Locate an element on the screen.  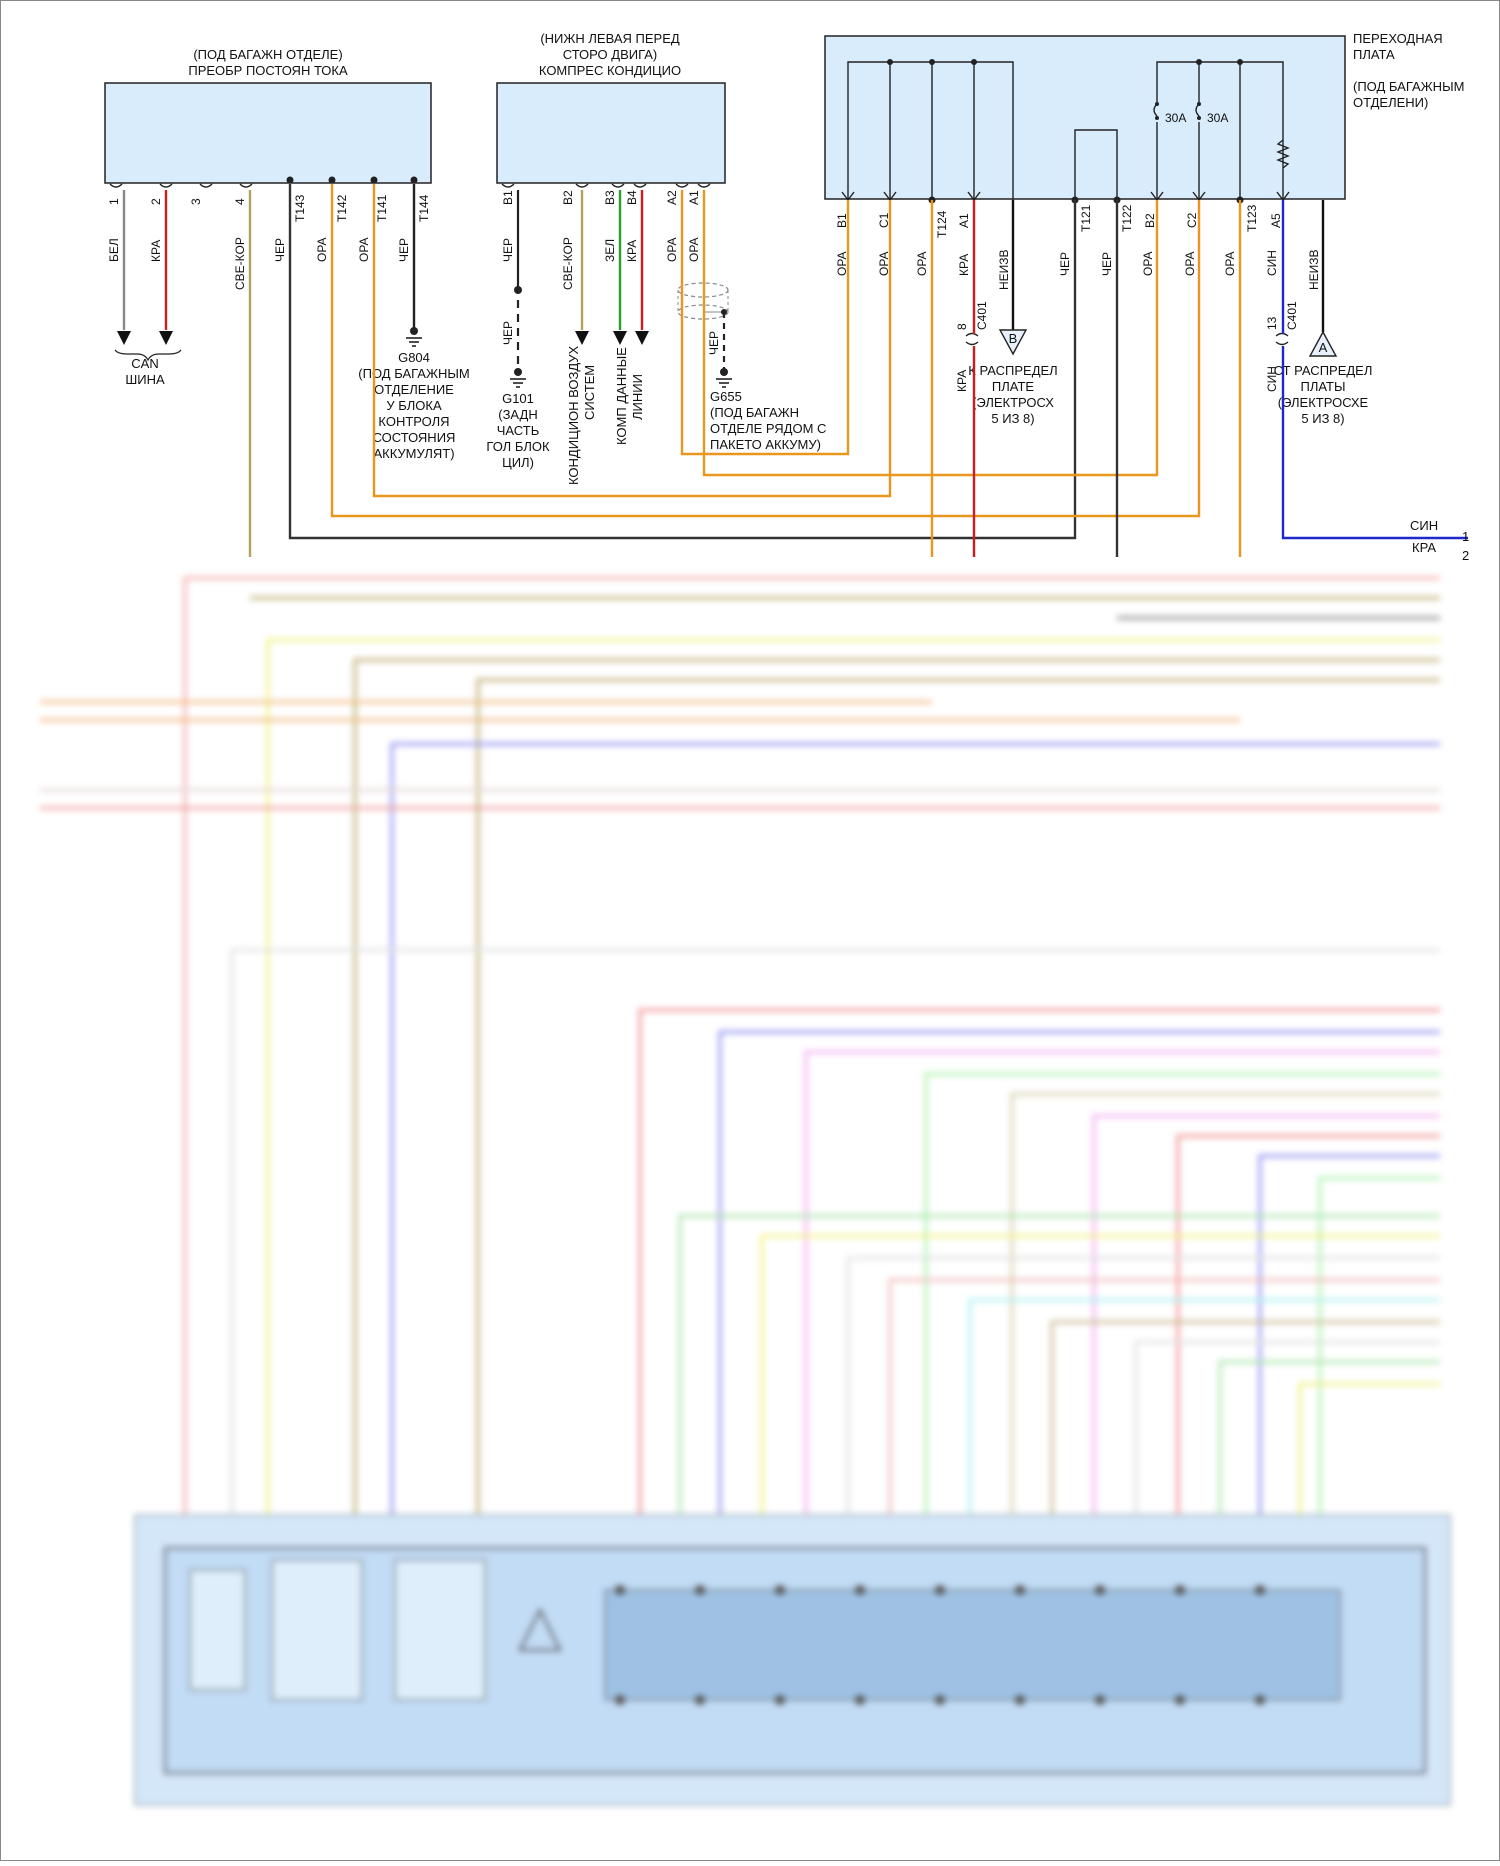
svg-text: A is located at coordinates (1323, 347).